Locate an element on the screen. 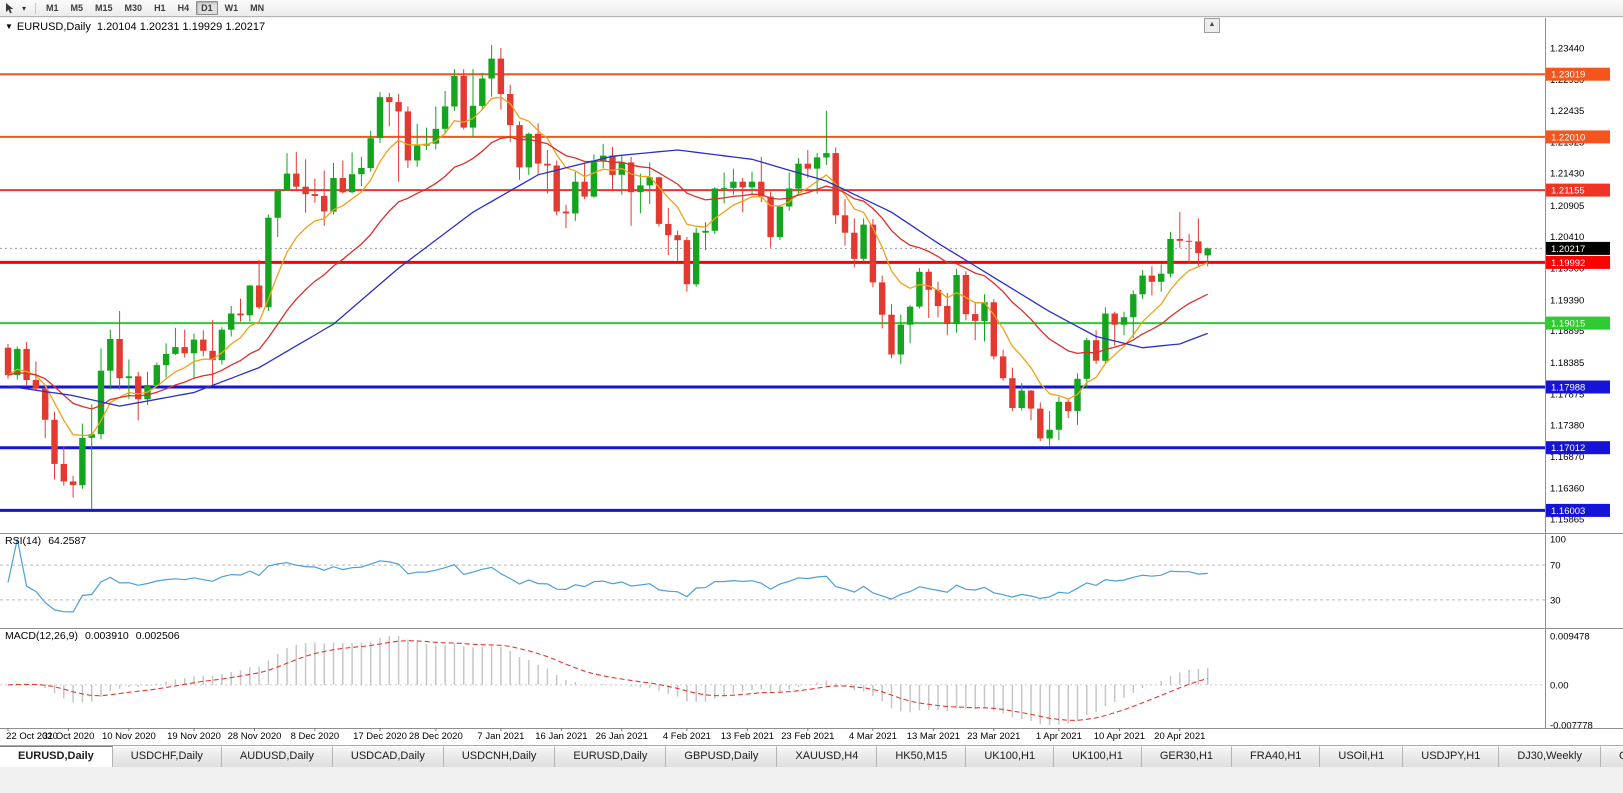 This screenshot has width=1623, height=793. chart-tab-fra40-h1: FRA40,H1 is located at coordinates (1276, 756).